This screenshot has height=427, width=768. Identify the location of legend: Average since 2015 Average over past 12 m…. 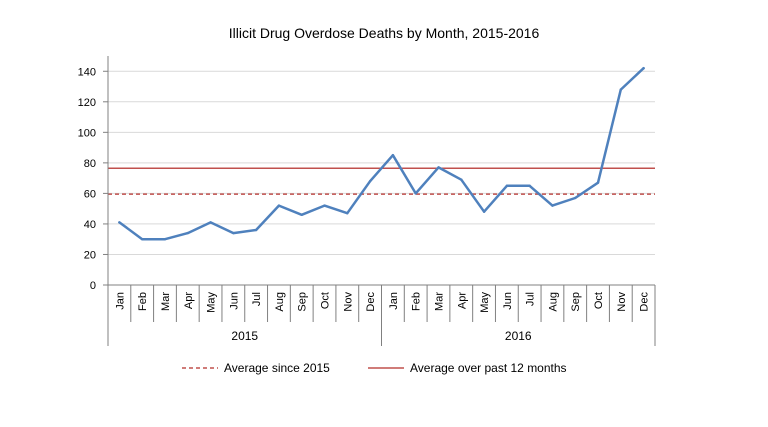
(374, 368).